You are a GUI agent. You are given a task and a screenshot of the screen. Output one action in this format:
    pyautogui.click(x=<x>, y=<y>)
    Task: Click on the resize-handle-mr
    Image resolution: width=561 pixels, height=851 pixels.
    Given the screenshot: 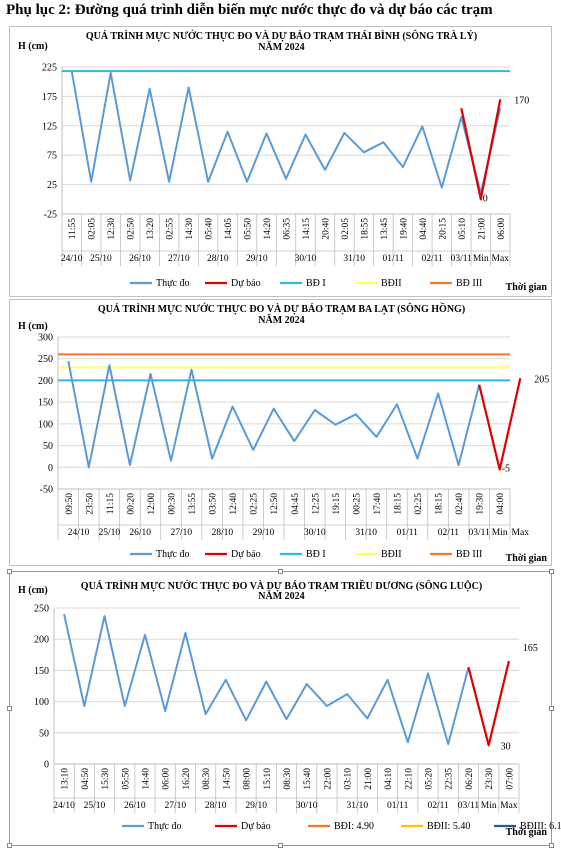 What is the action you would take?
    pyautogui.click(x=551, y=708)
    